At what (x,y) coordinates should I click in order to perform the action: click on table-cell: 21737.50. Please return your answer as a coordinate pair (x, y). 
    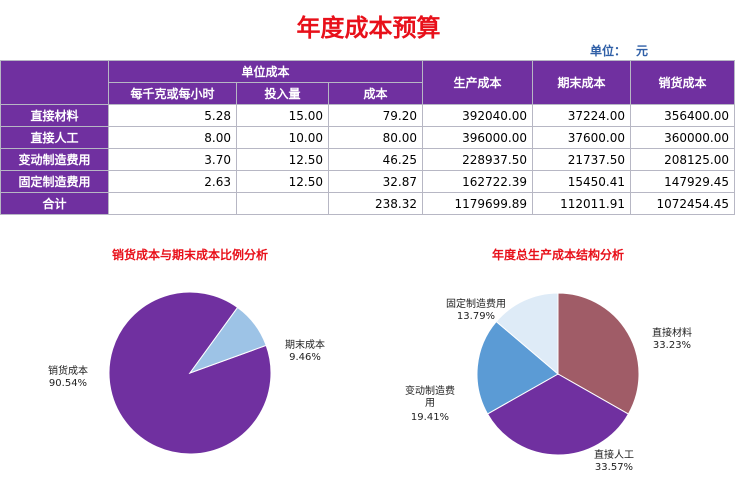
    Looking at the image, I should click on (581, 159).